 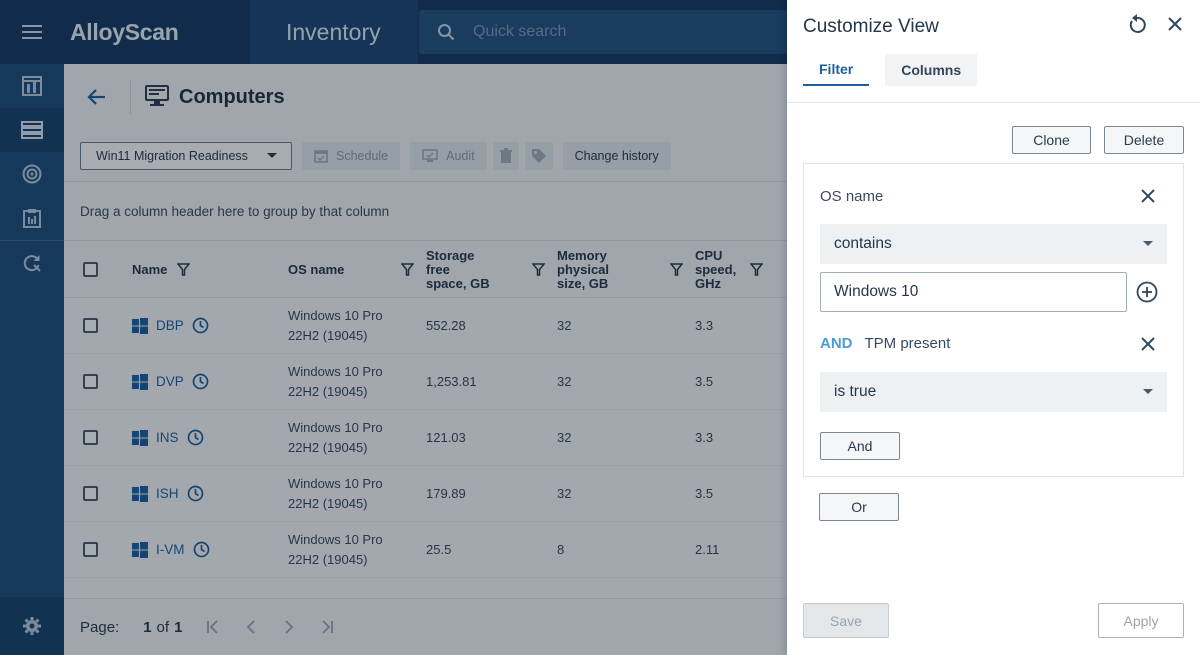 What do you see at coordinates (202, 269) in the screenshot?
I see `column-header-name: Name` at bounding box center [202, 269].